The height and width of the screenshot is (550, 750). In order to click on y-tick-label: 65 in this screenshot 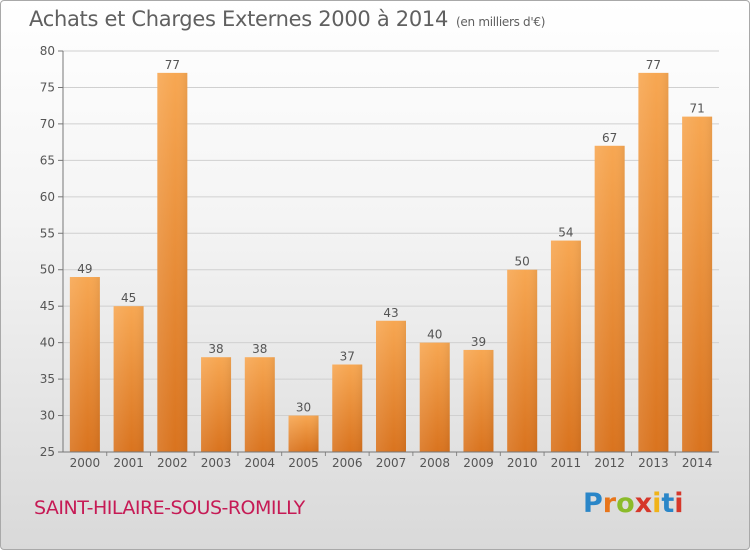, I will do `click(47, 160)`.